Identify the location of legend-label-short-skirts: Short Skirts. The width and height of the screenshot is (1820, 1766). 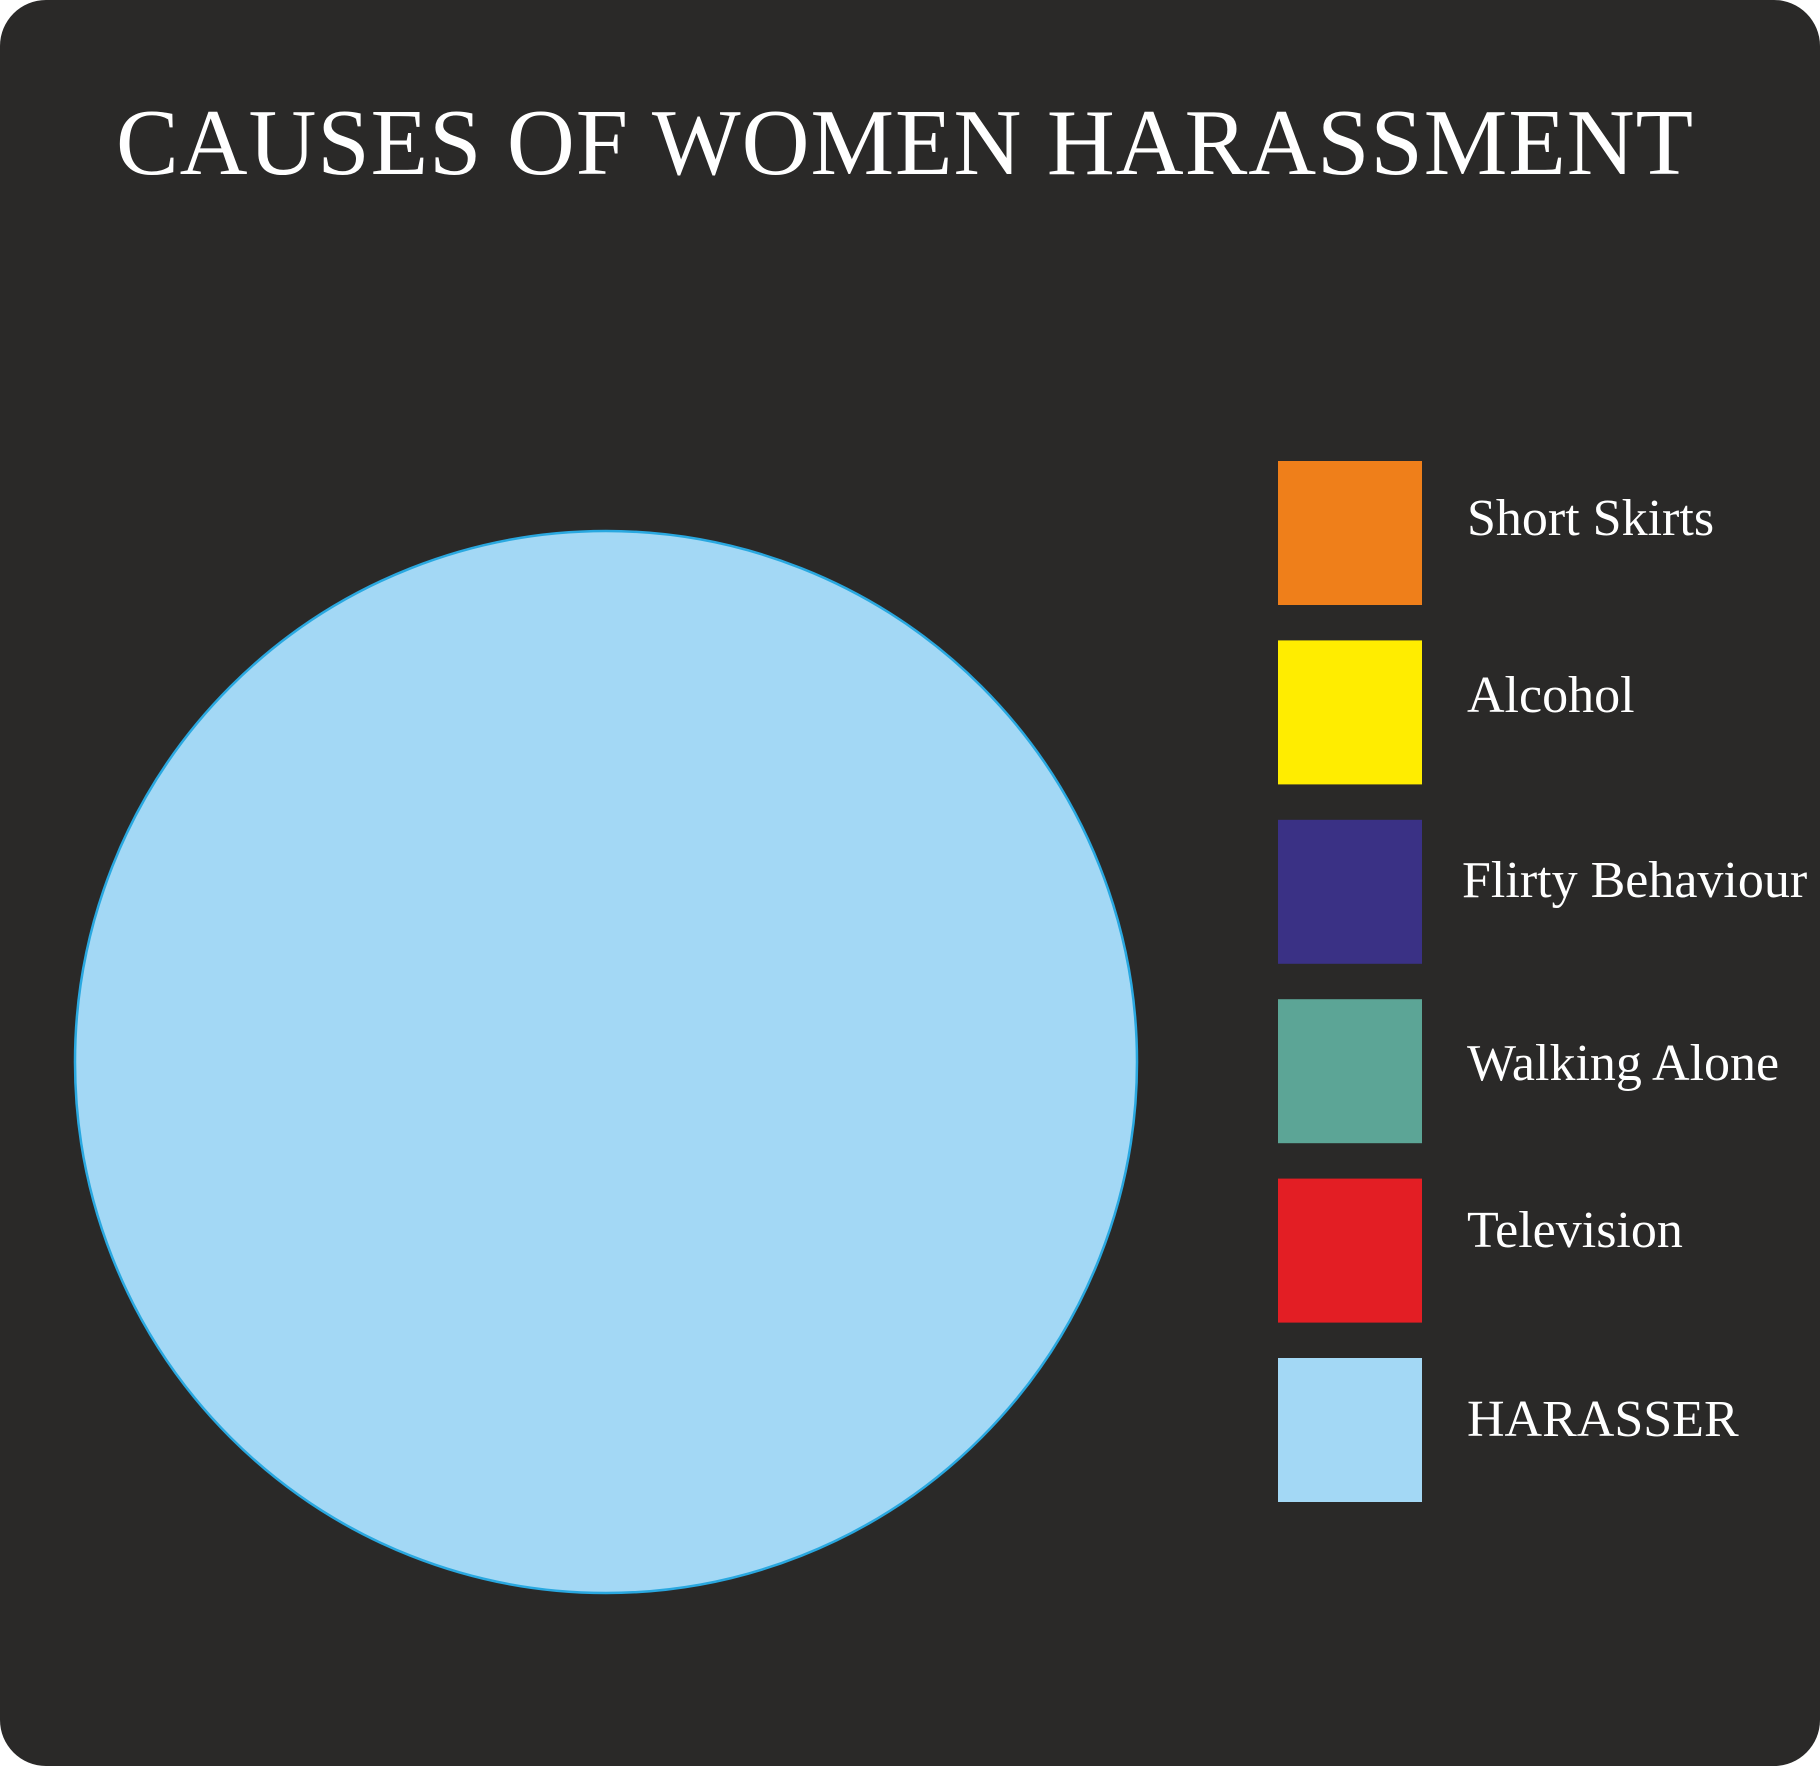
(1590, 518).